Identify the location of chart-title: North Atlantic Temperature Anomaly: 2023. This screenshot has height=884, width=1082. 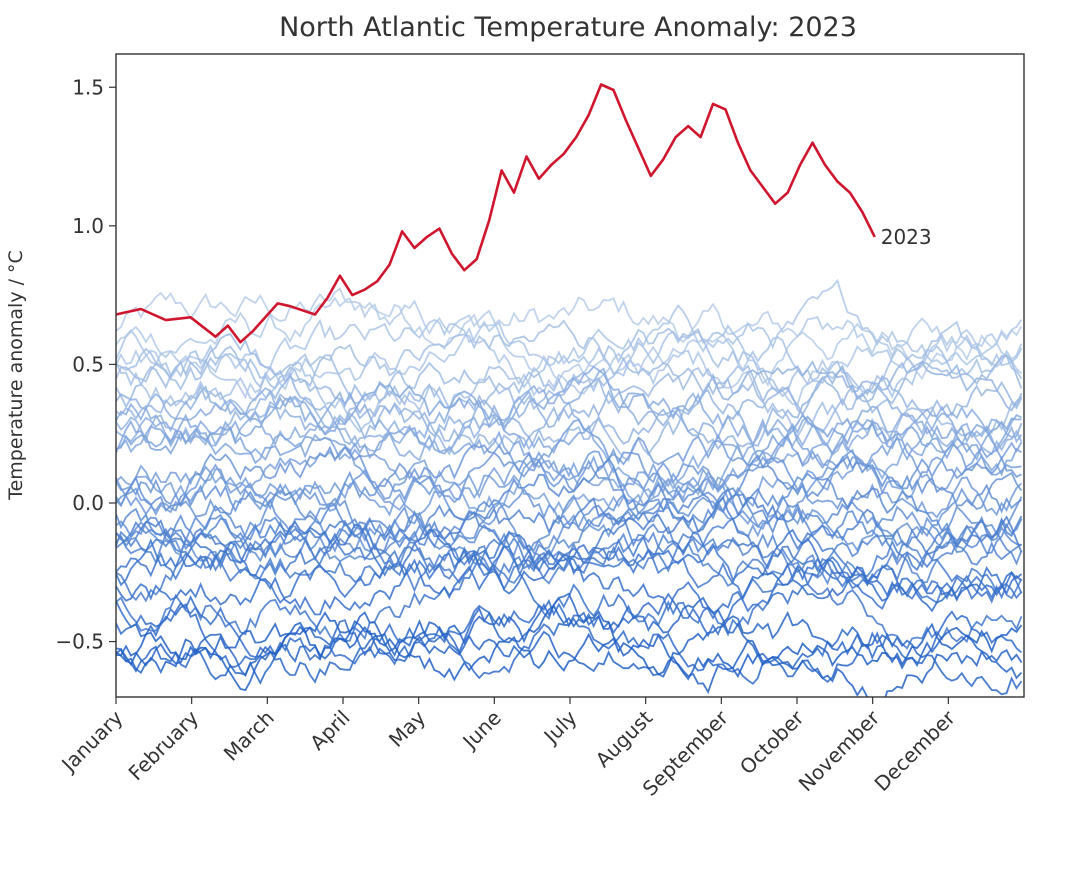
(568, 27).